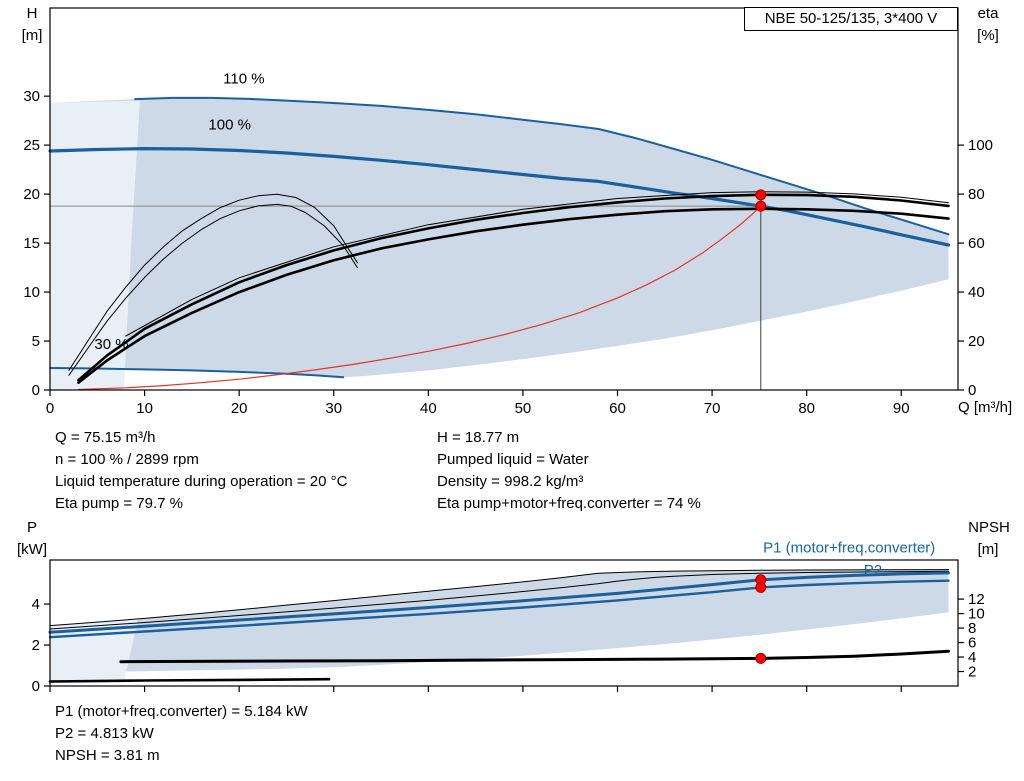 This screenshot has width=1024, height=781. Describe the element at coordinates (32, 549) in the screenshot. I see `p-axis-unit: [kW]` at that location.